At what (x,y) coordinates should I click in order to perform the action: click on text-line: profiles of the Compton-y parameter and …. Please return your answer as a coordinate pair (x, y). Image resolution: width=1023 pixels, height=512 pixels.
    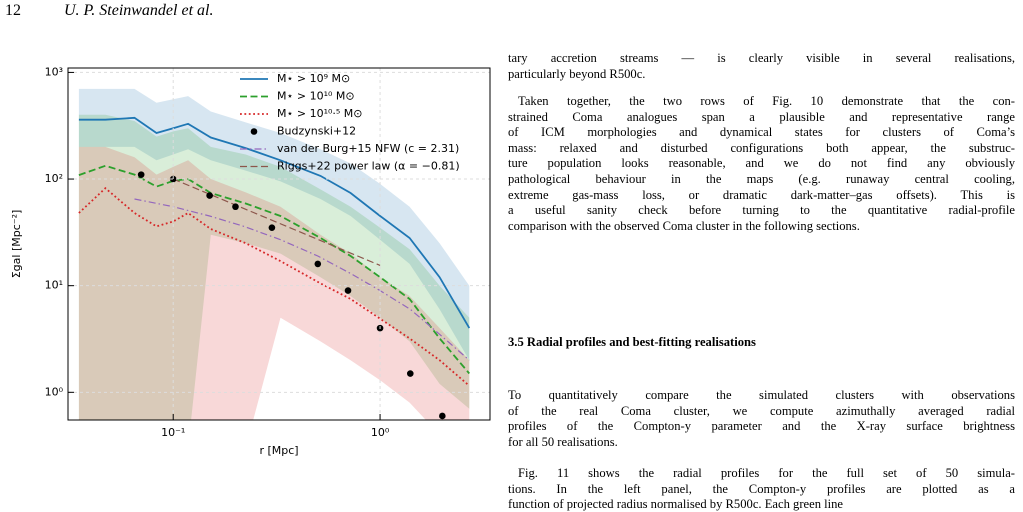
    Looking at the image, I should click on (761, 426).